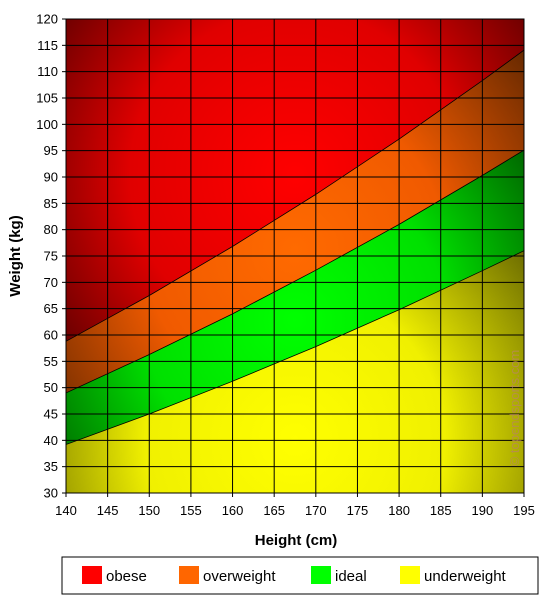 Image resolution: width=542 pixels, height=604 pixels. I want to click on x-tick-label: 160, so click(233, 510).